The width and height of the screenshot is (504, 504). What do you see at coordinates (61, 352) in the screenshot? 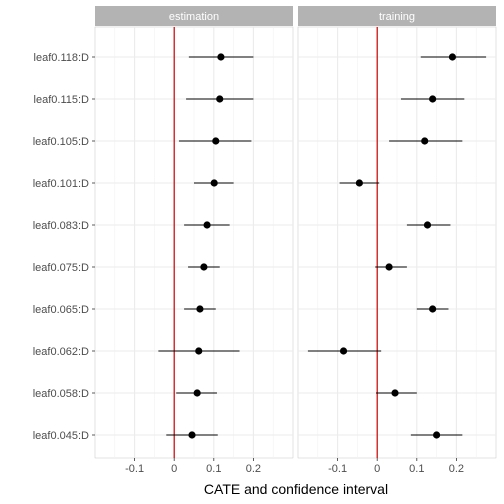
I see `y-tick-label: leaf0.062:D` at bounding box center [61, 352].